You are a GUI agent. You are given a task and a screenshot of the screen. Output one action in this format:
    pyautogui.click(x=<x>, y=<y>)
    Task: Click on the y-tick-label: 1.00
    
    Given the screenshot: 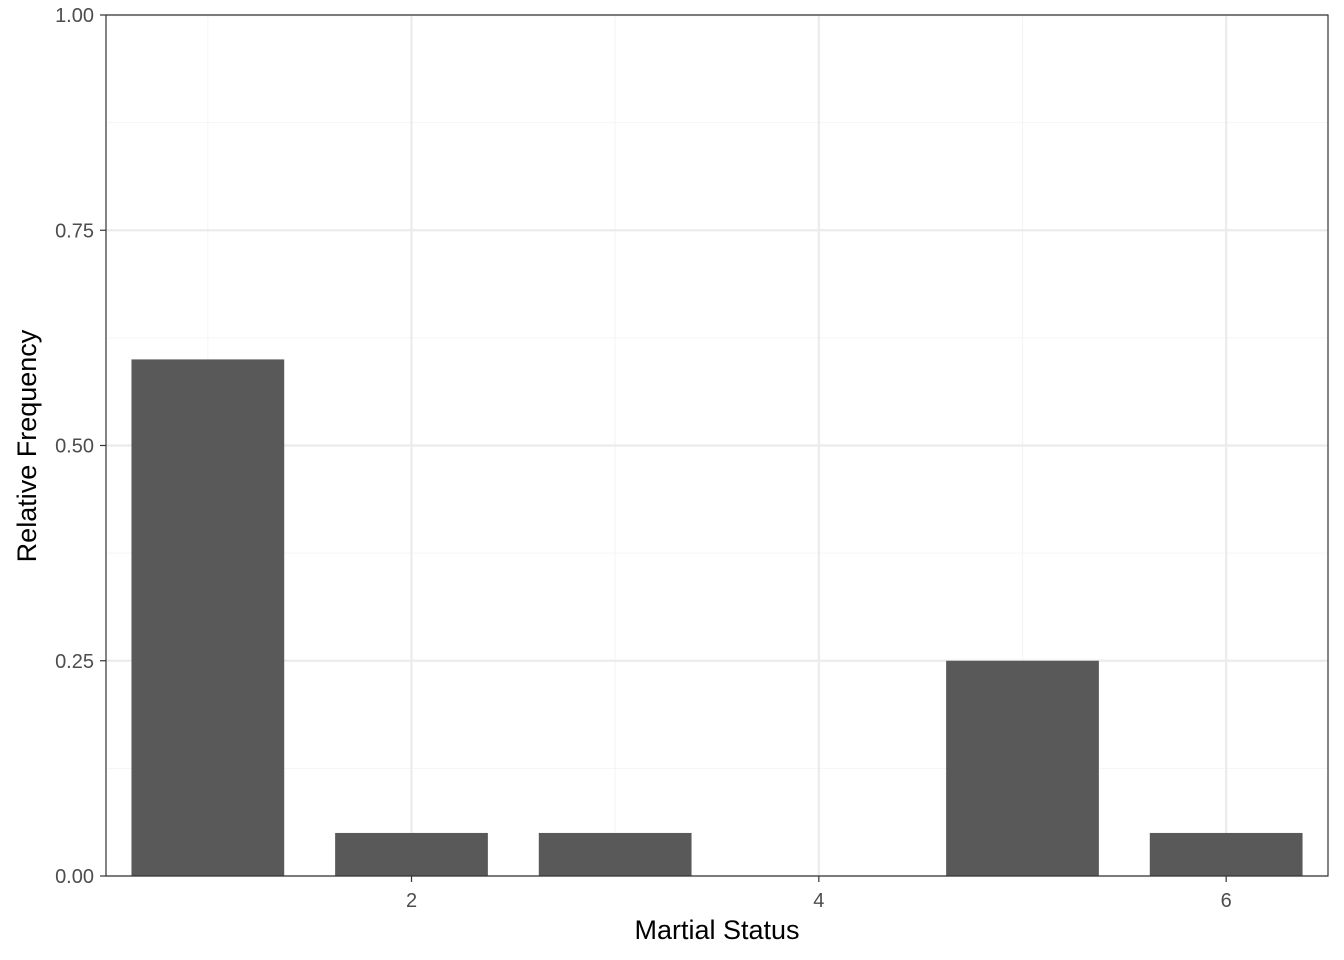 What is the action you would take?
    pyautogui.click(x=74, y=16)
    